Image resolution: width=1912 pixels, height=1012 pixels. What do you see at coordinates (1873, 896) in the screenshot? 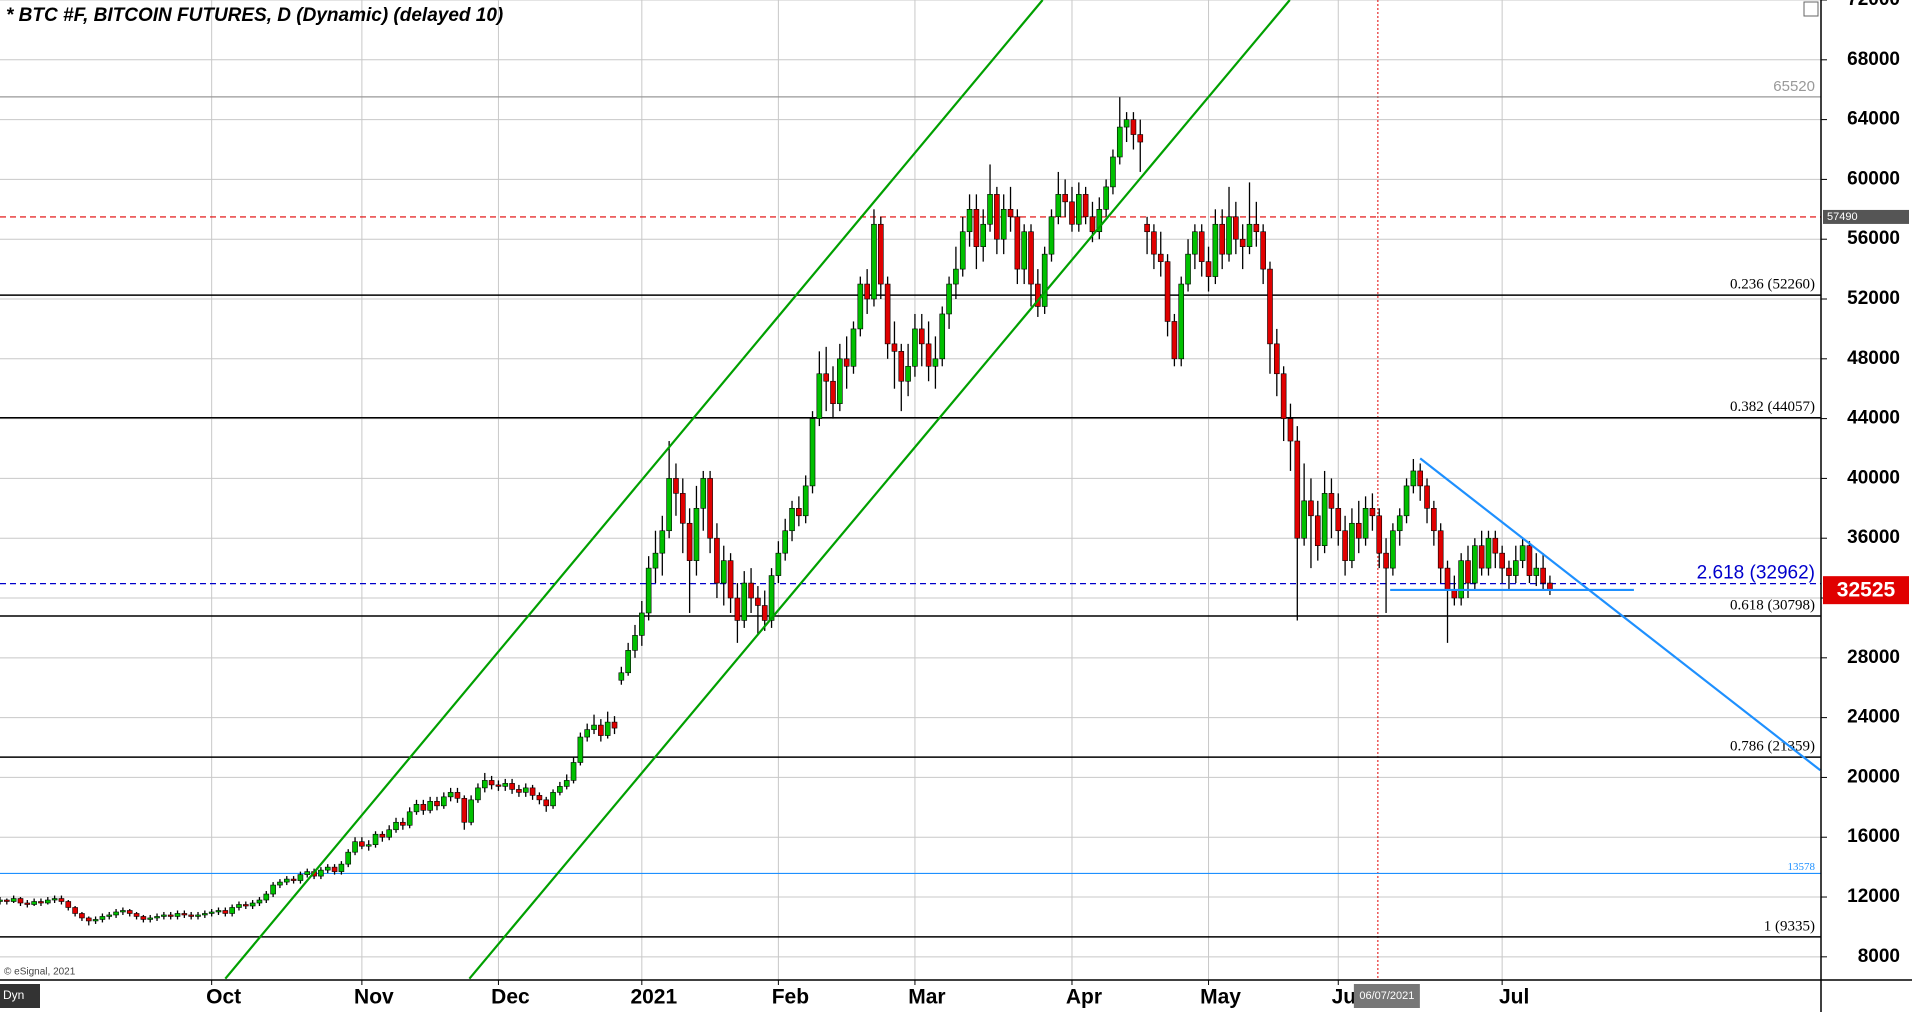
I see `y-tick-label: 12000` at bounding box center [1873, 896].